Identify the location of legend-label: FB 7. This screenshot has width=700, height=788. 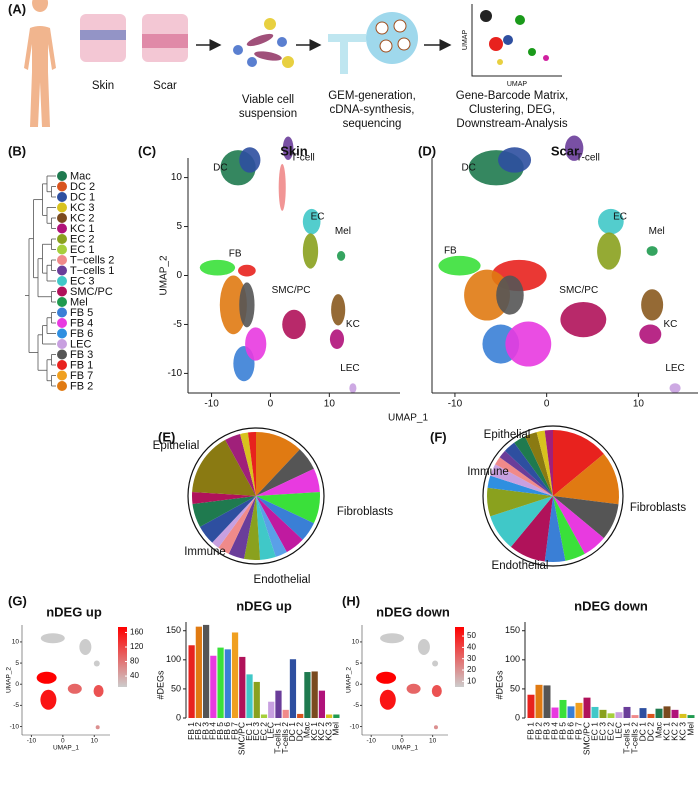
(81, 376).